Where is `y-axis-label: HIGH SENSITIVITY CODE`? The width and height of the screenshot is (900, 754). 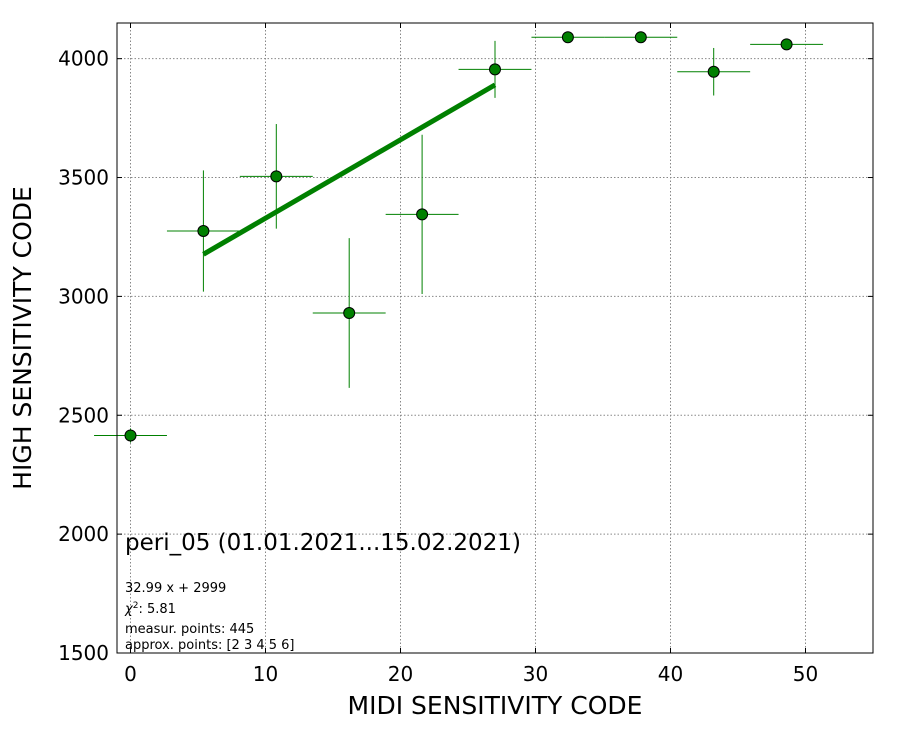
y-axis-label: HIGH SENSITIVITY CODE is located at coordinates (22, 338).